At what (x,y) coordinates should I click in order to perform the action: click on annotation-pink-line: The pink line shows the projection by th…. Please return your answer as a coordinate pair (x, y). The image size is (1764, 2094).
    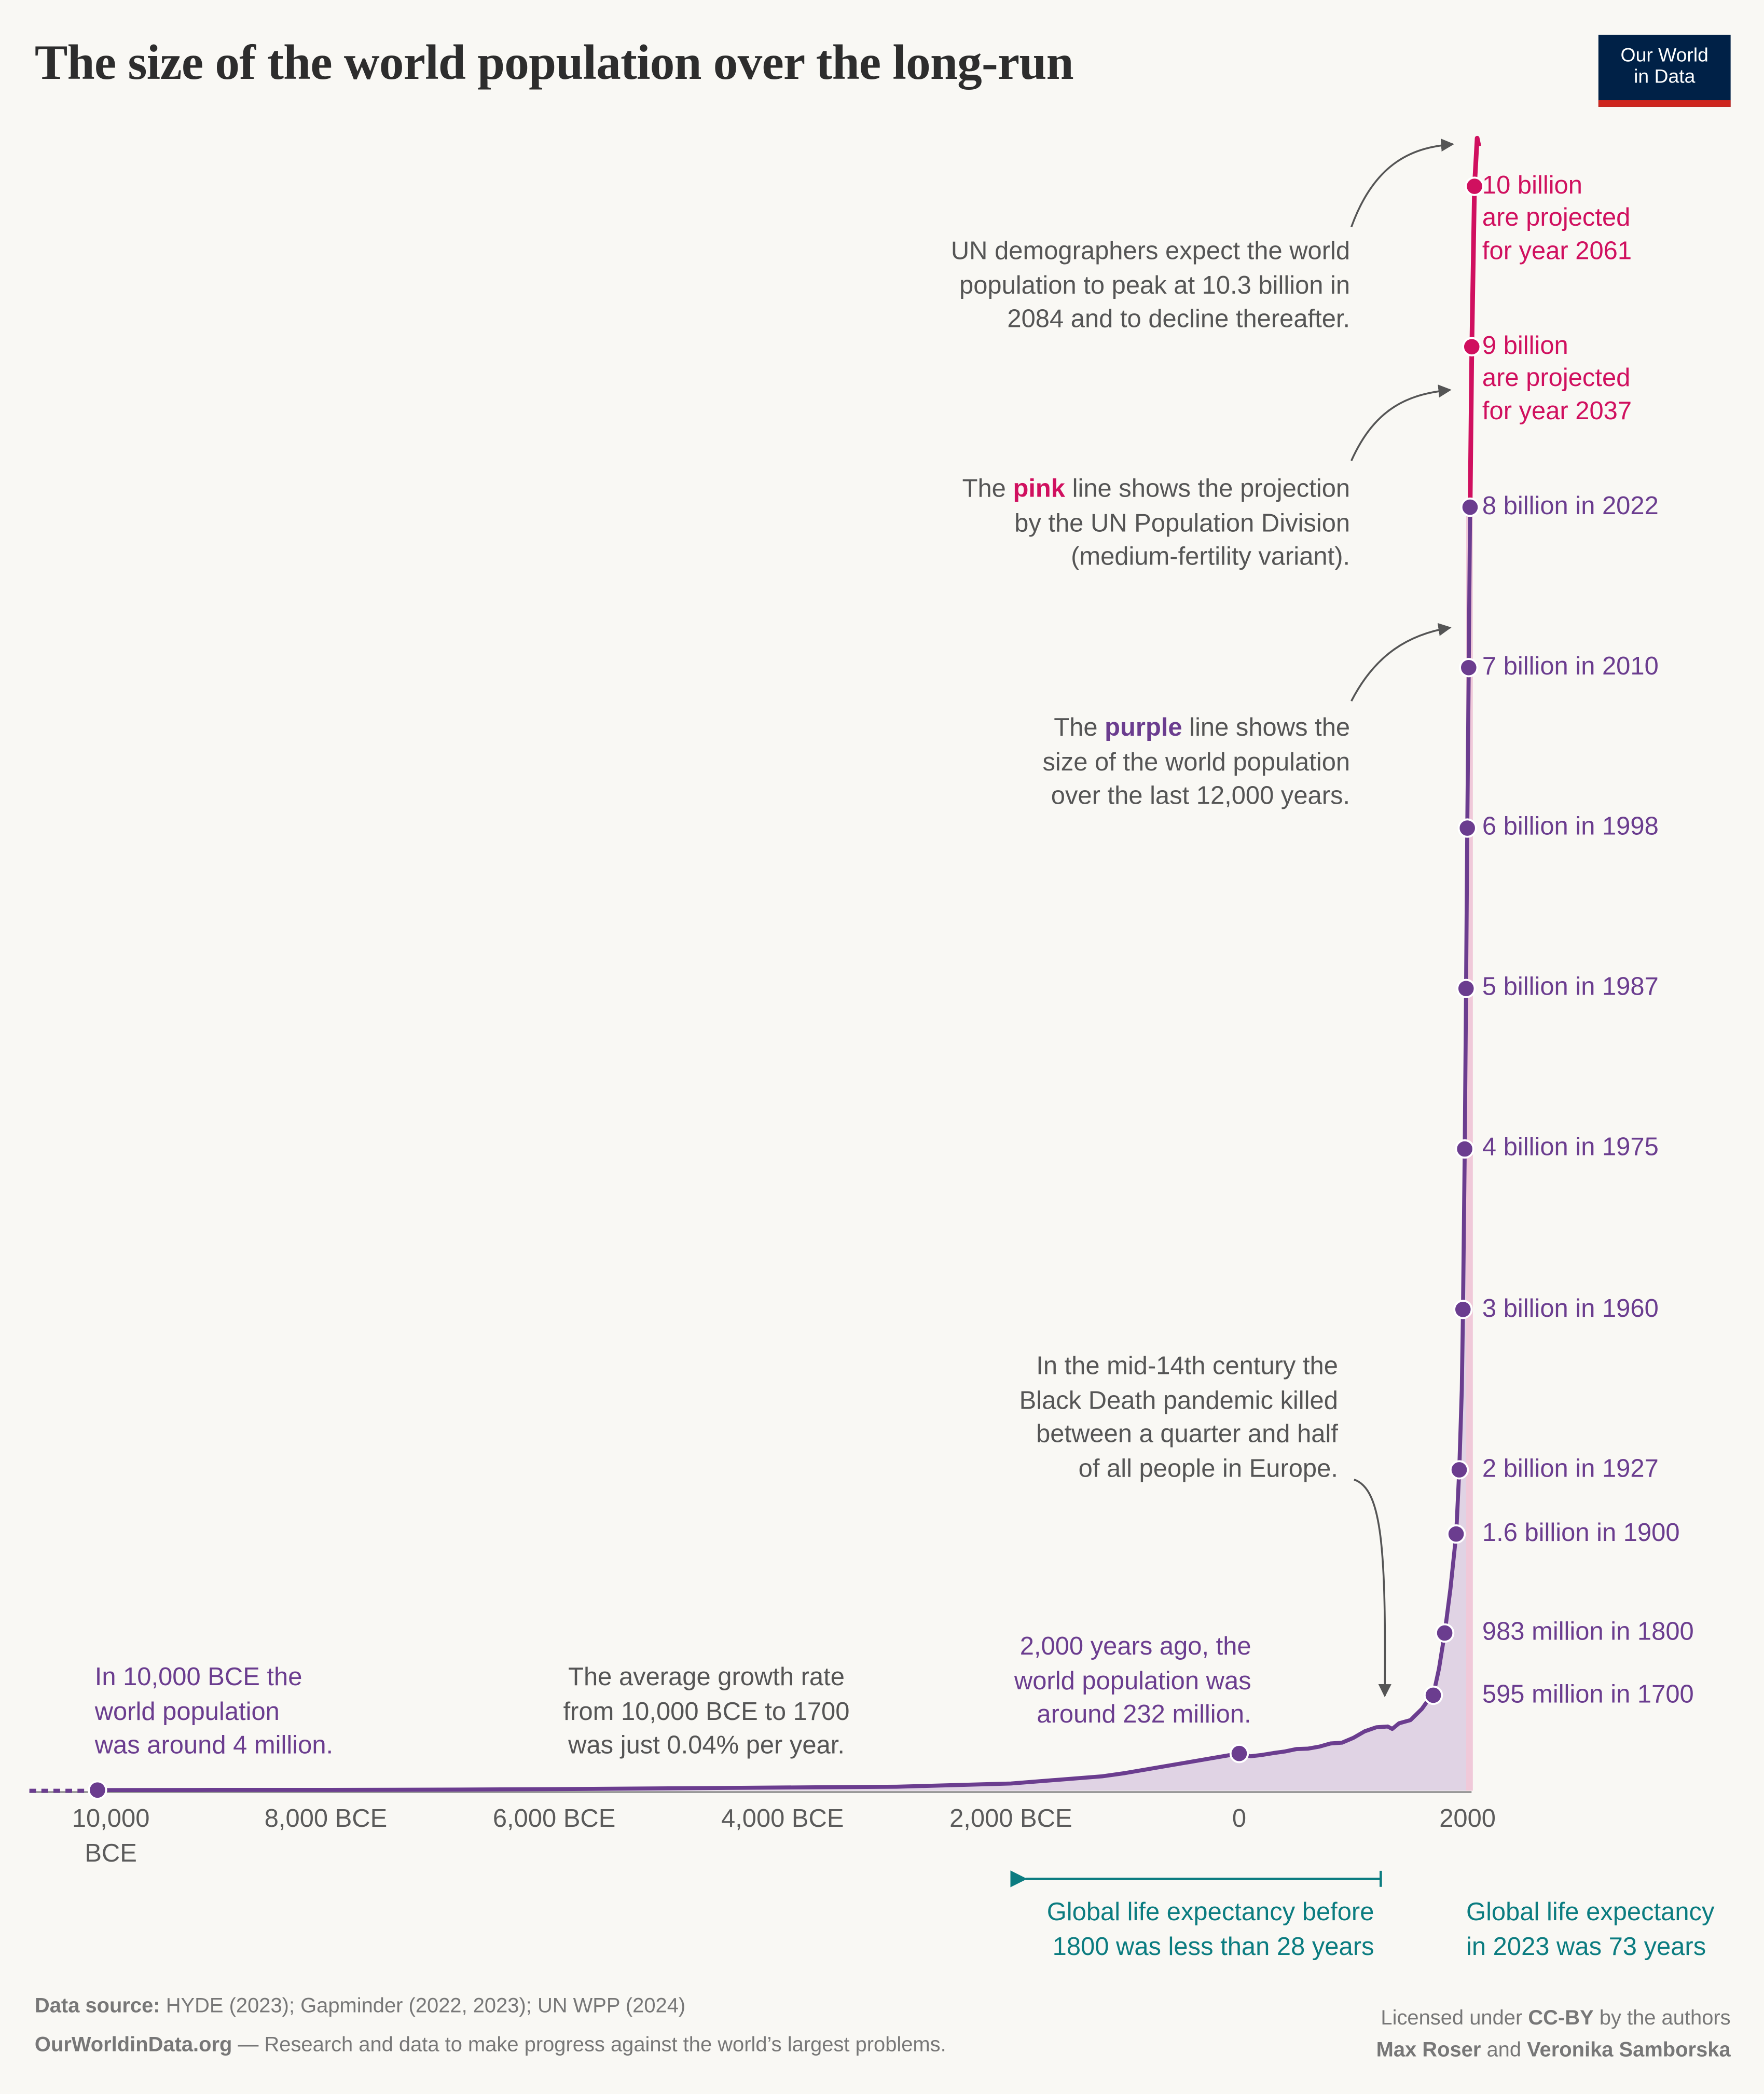
    Looking at the image, I should click on (1156, 523).